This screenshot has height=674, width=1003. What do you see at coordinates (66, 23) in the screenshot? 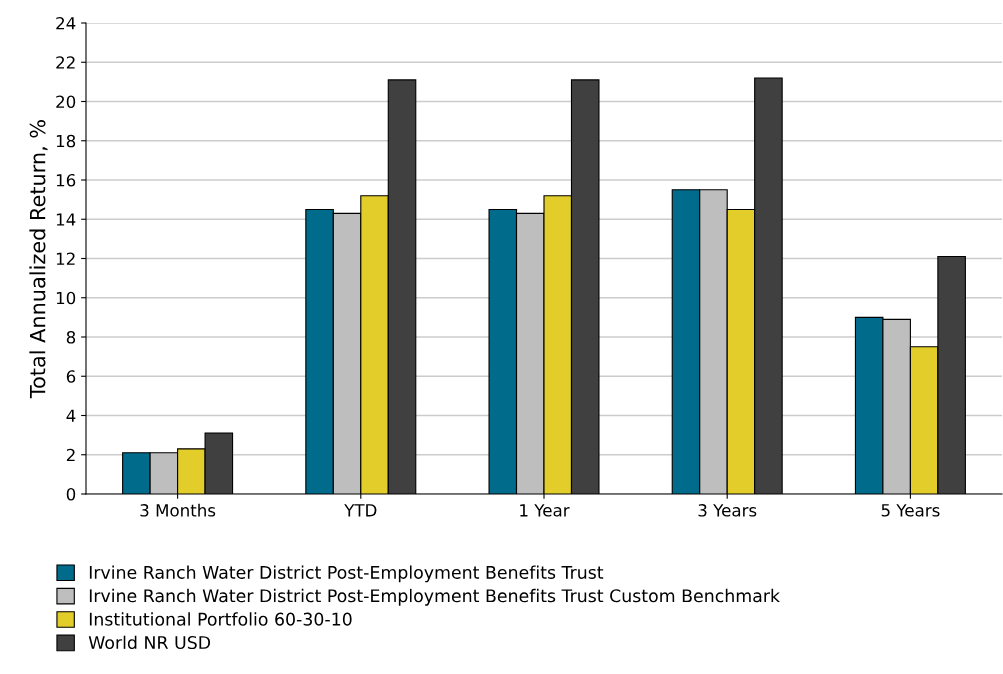
I see `y-tick-label: 24` at bounding box center [66, 23].